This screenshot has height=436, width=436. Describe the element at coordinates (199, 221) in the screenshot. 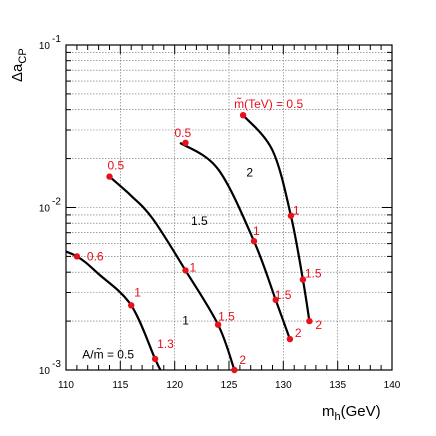

I see `curve-annotation: 1.5` at that location.